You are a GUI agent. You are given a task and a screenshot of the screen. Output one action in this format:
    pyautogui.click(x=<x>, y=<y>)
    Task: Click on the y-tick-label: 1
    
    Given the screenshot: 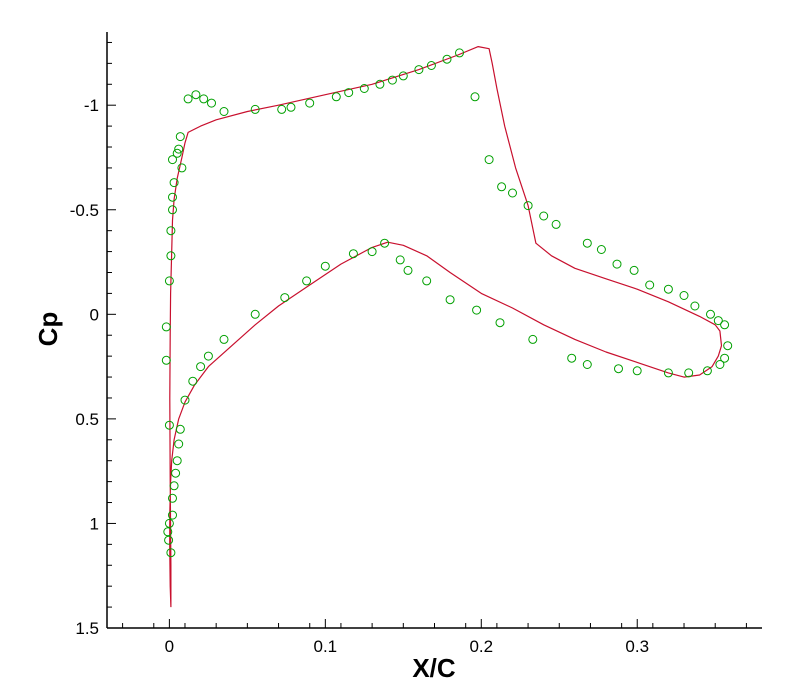 What is the action you would take?
    pyautogui.click(x=94, y=523)
    